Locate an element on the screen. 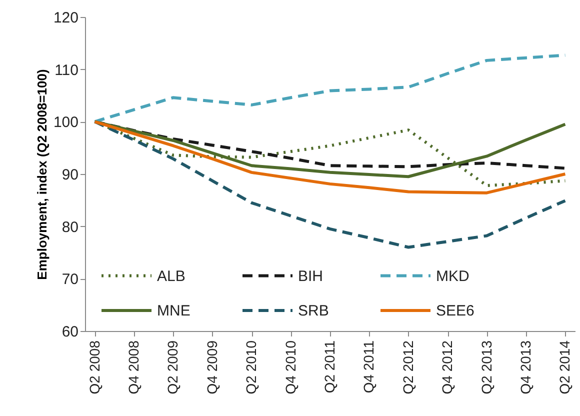 Image resolution: width=580 pixels, height=416 pixels. y-tick-label: 100 is located at coordinates (65, 123).